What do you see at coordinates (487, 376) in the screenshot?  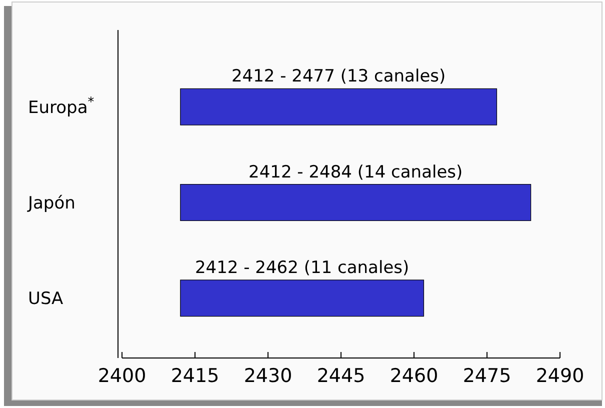 I see `x-tick-label: 2475` at bounding box center [487, 376].